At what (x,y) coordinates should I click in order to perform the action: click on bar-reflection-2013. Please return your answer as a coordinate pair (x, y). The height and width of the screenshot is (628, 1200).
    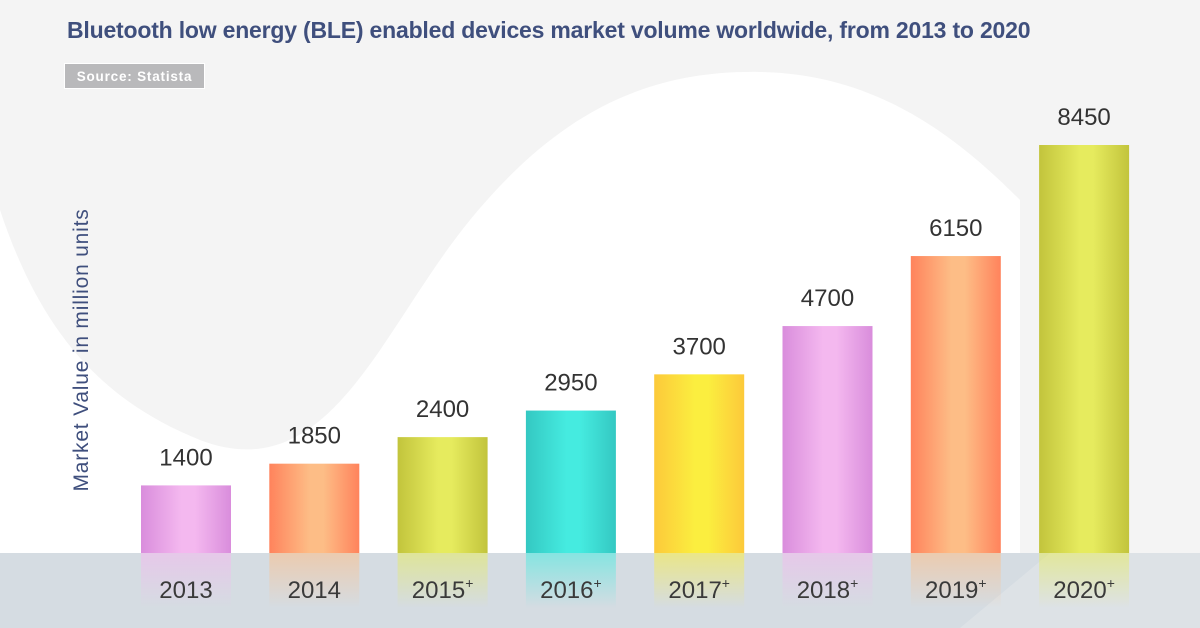
    Looking at the image, I should click on (186, 580).